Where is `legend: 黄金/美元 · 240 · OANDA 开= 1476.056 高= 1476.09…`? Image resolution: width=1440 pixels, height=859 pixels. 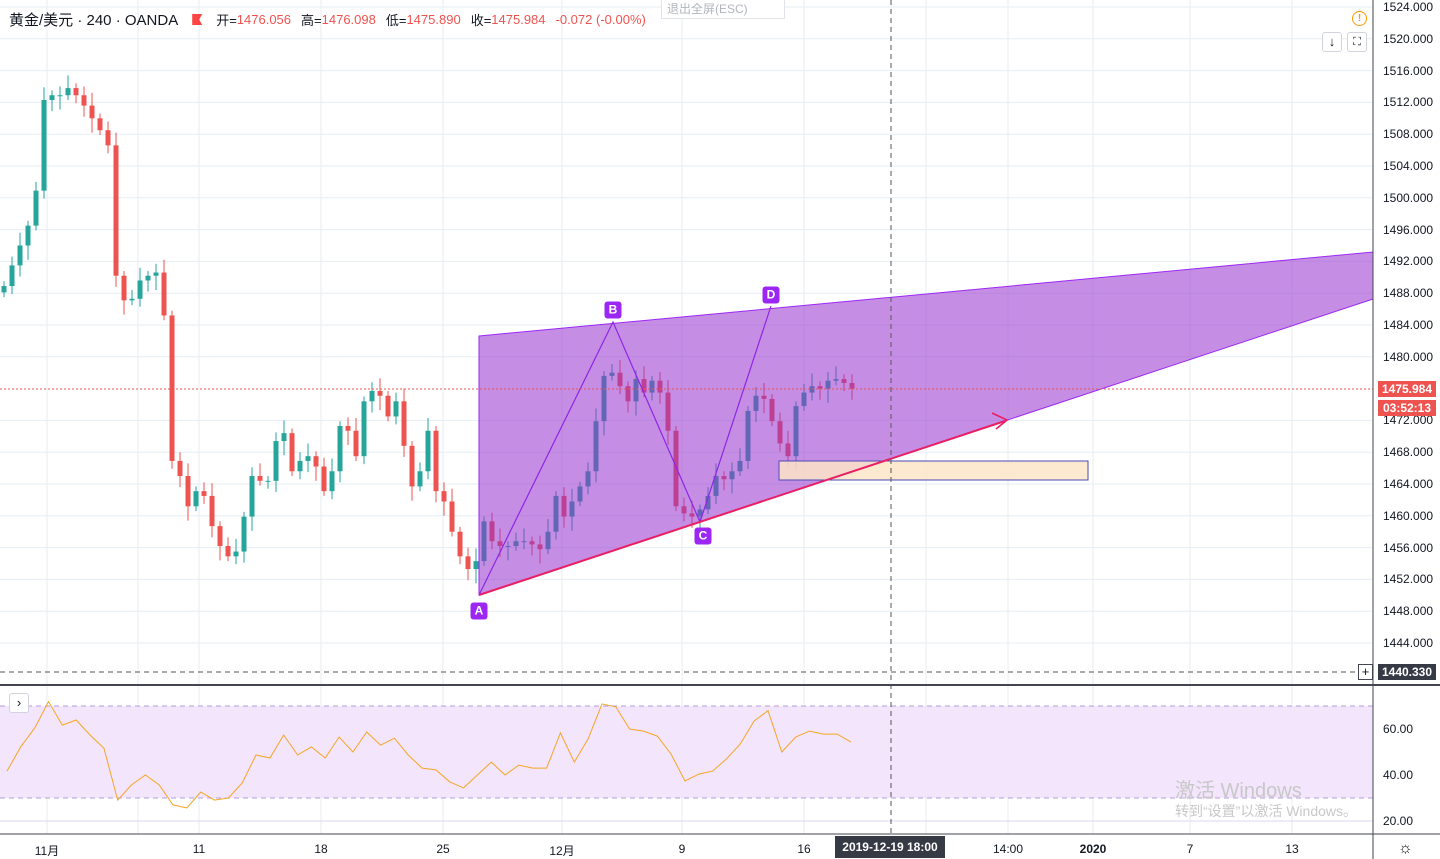
legend: 黄金/美元 · 240 · OANDA 开= 1476.056 高= 1476.09… is located at coordinates (329, 19).